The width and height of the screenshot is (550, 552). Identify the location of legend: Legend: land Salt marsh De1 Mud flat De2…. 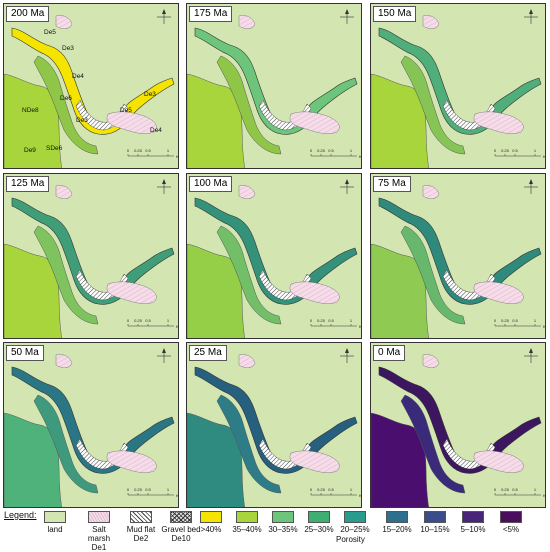
(275, 530).